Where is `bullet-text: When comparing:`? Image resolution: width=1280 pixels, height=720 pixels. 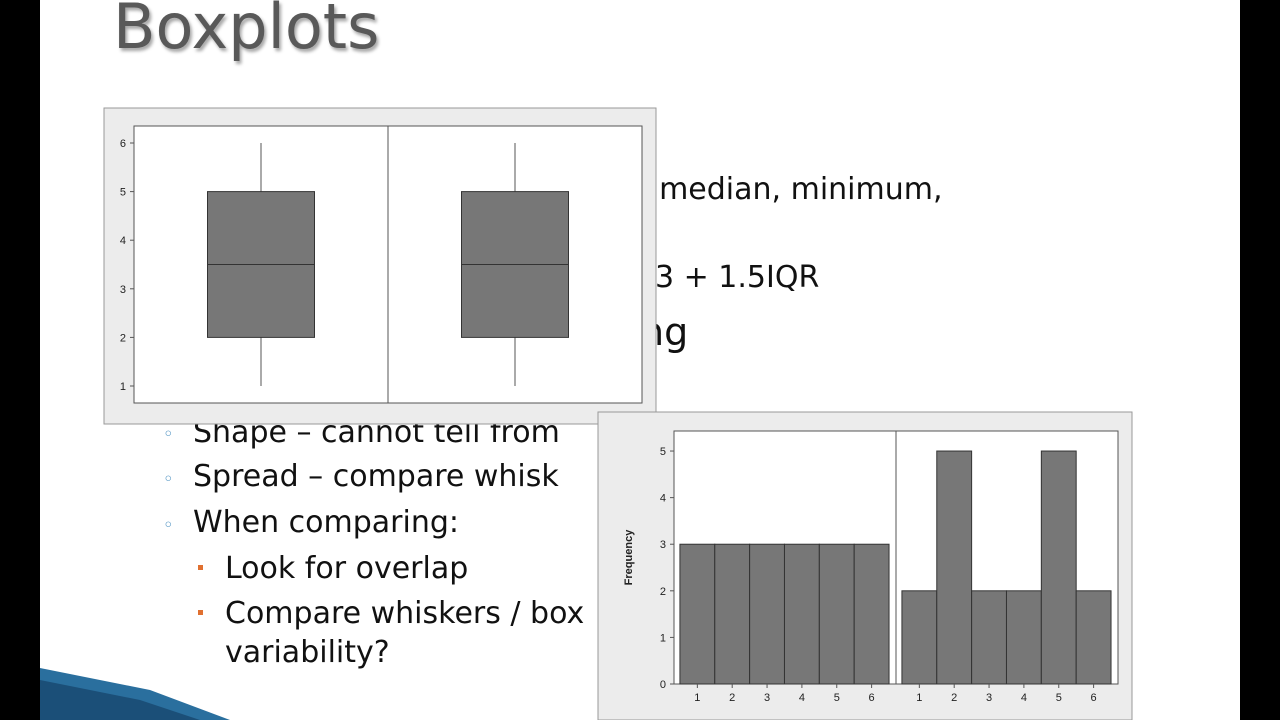
bullet-text: When comparing: is located at coordinates (326, 522).